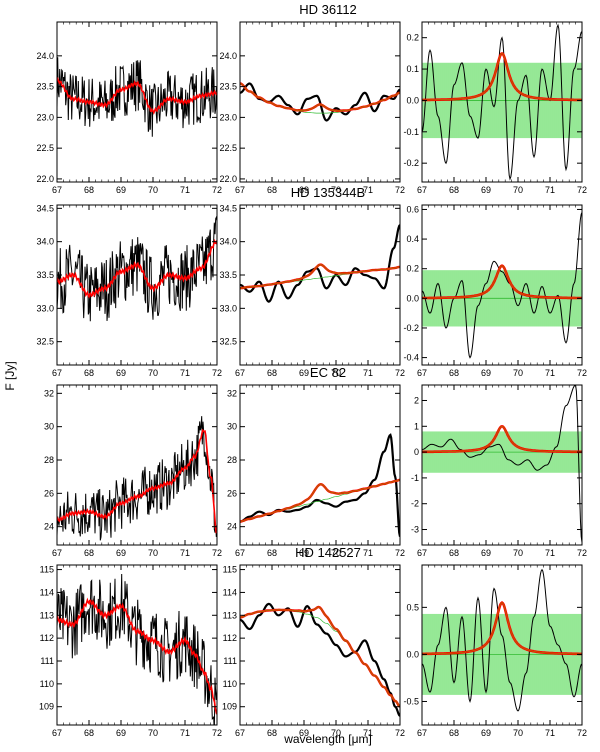 This screenshot has width=600, height=752. Describe the element at coordinates (45, 242) in the screenshot. I see `y-tick-label: 34.0` at that location.